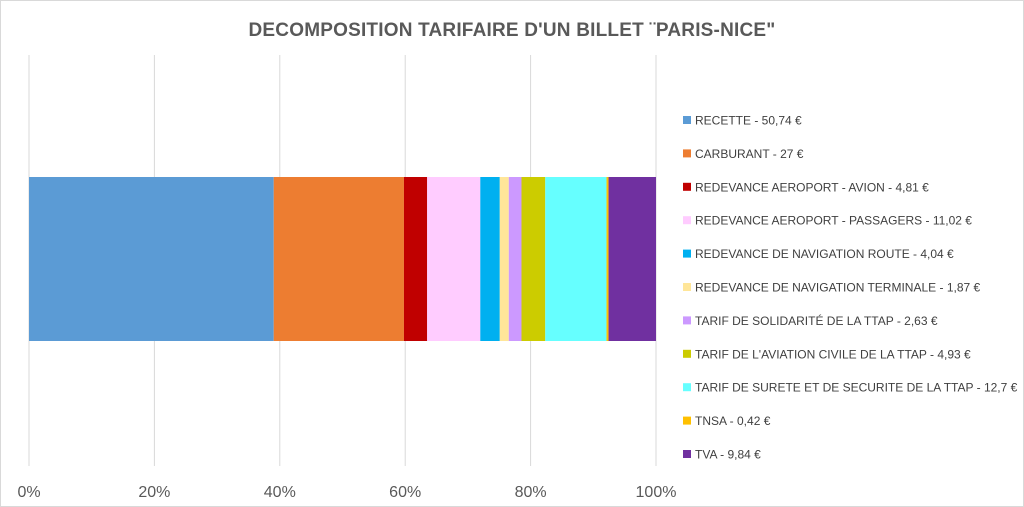 The height and width of the screenshot is (507, 1024). I want to click on legend-label: TNSA - 0,42 €, so click(733, 421).